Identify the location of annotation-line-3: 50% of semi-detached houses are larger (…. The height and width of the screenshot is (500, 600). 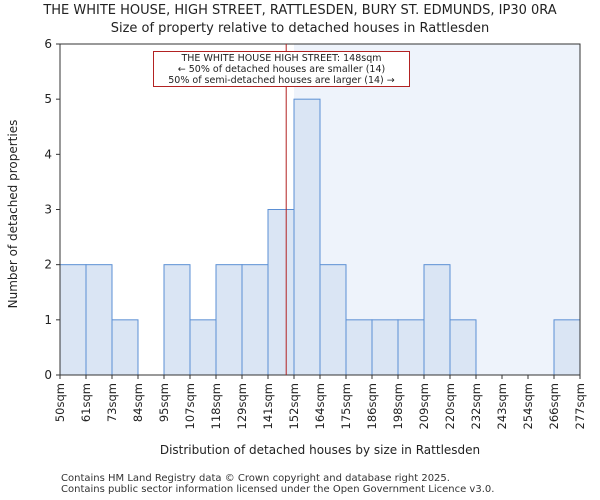
(281, 80).